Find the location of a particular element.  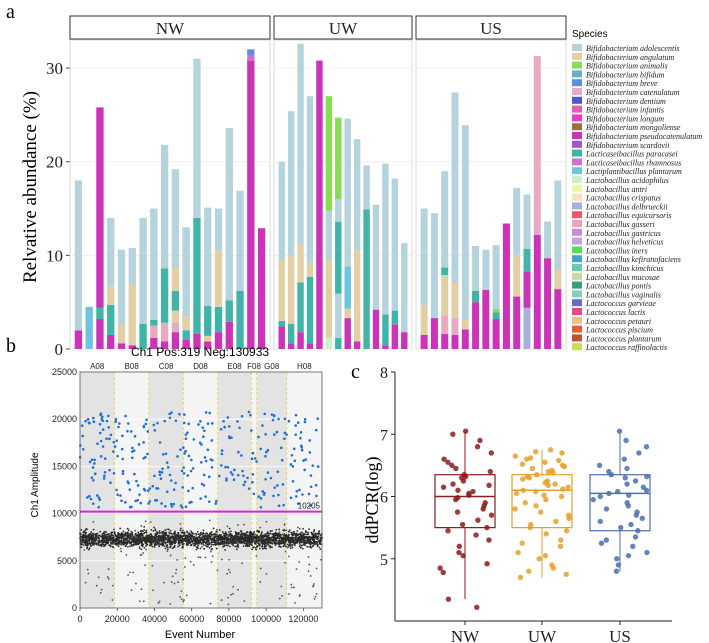

legend-swatch is located at coordinates (577, 188).